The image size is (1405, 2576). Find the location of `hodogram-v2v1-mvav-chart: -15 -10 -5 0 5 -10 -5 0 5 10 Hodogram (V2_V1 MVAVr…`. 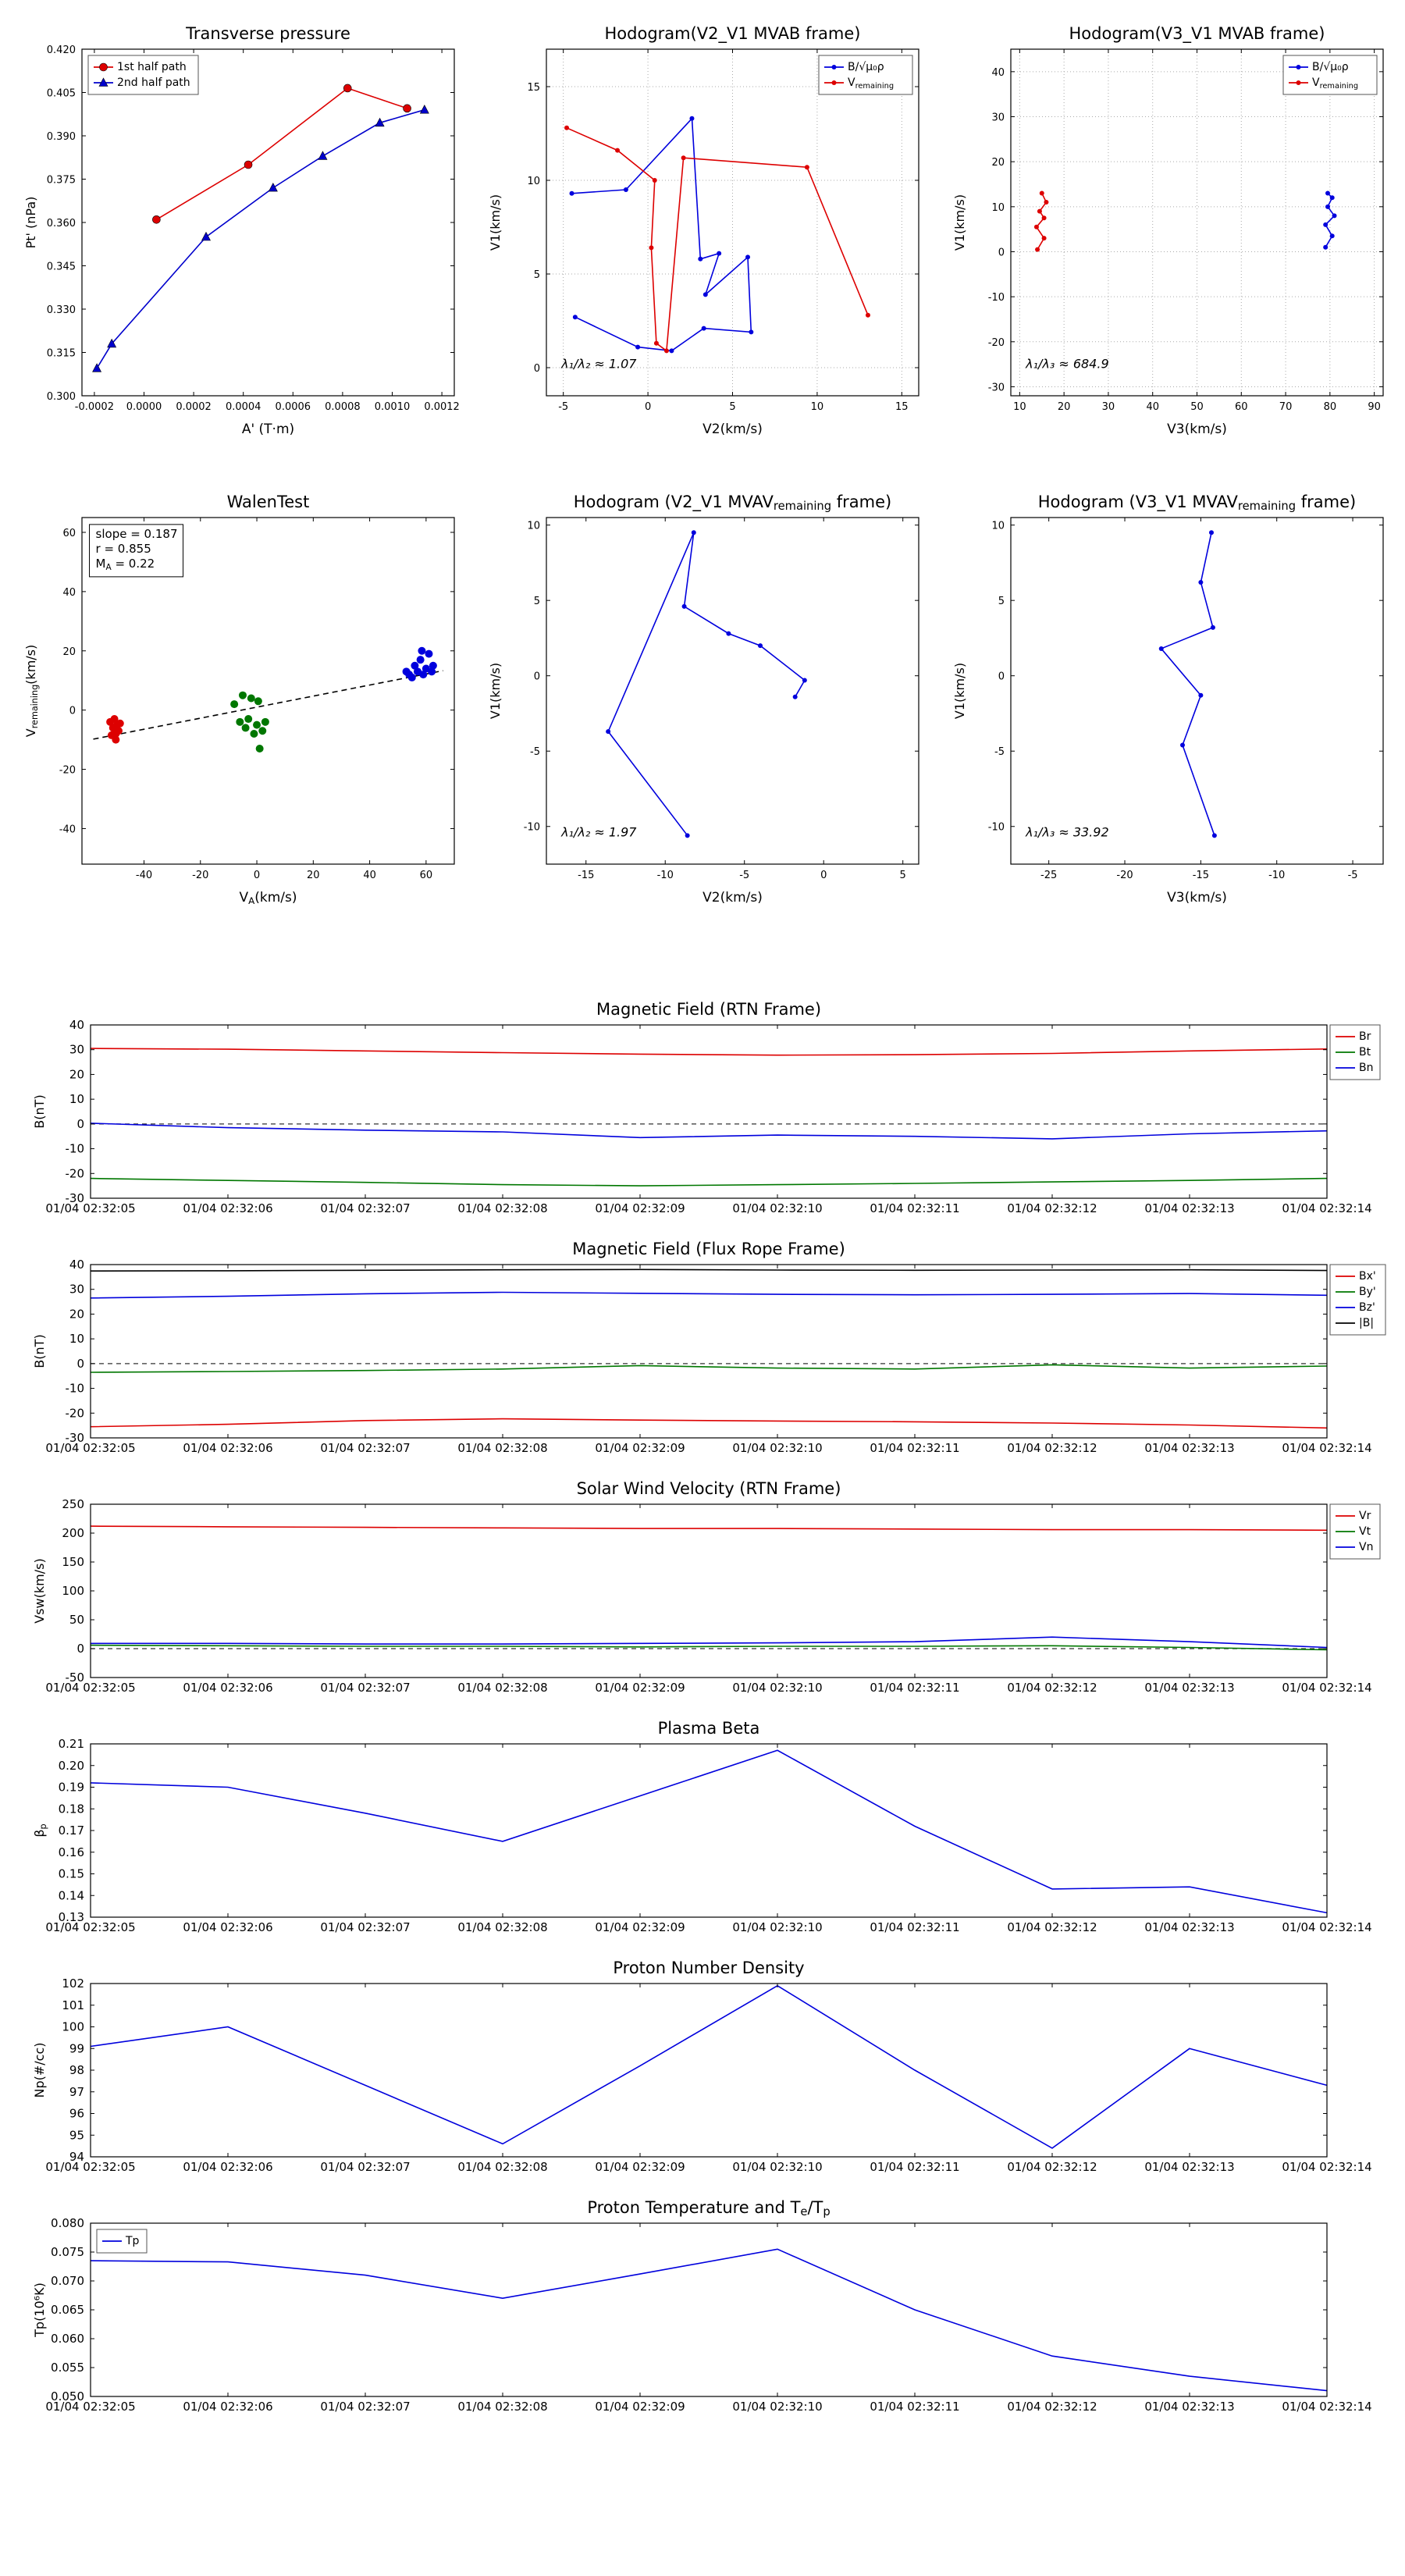

hodogram-v2v1-mvav-chart: -15 -10 -5 0 5 -10 -5 0 5 10 Hodogram (V2_V1 MVAVr… is located at coordinates (703, 698).